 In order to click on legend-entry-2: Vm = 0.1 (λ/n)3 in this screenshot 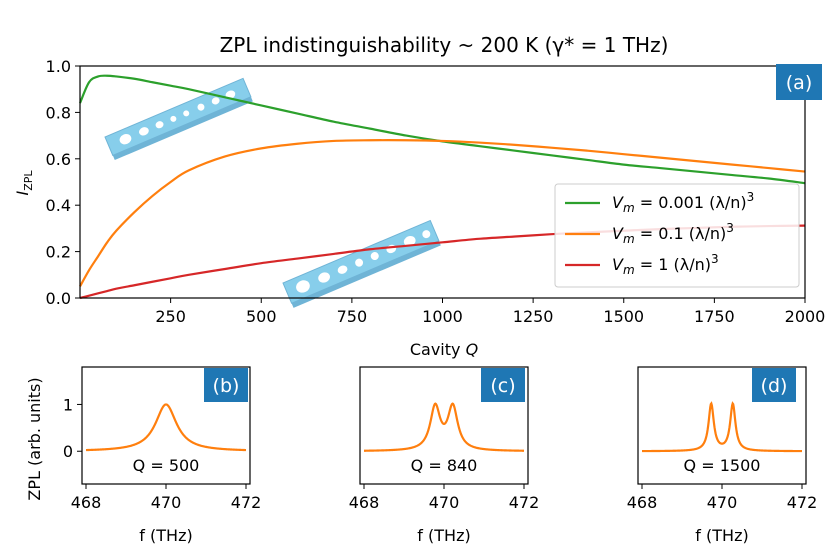, I will do `click(673, 233)`.